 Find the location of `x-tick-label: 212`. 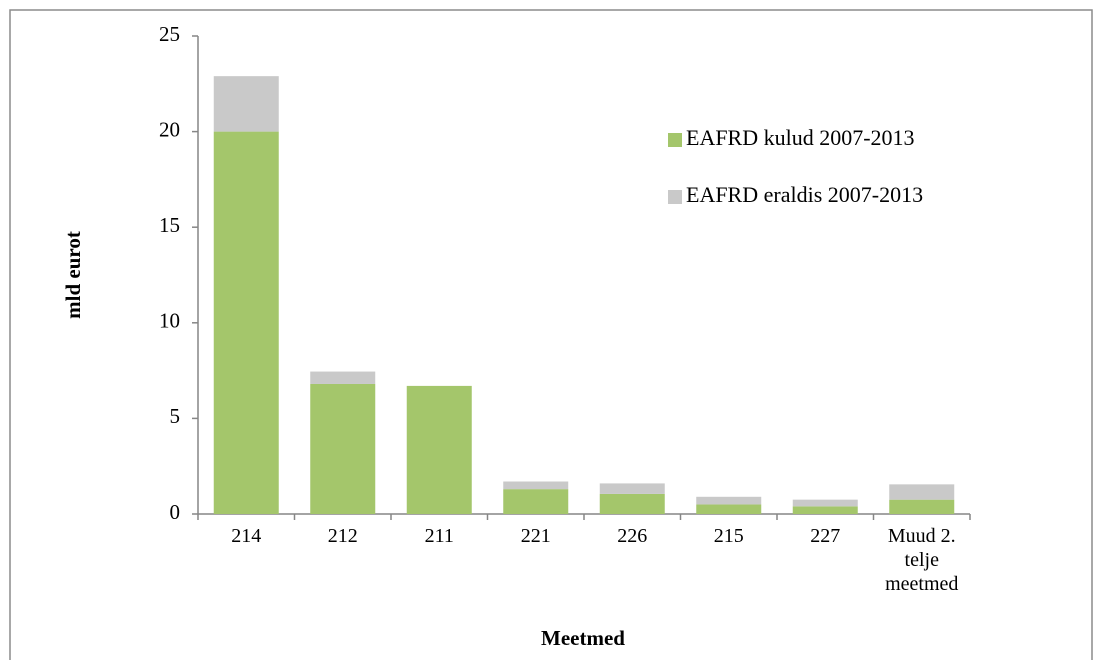

x-tick-label: 212 is located at coordinates (342, 536).